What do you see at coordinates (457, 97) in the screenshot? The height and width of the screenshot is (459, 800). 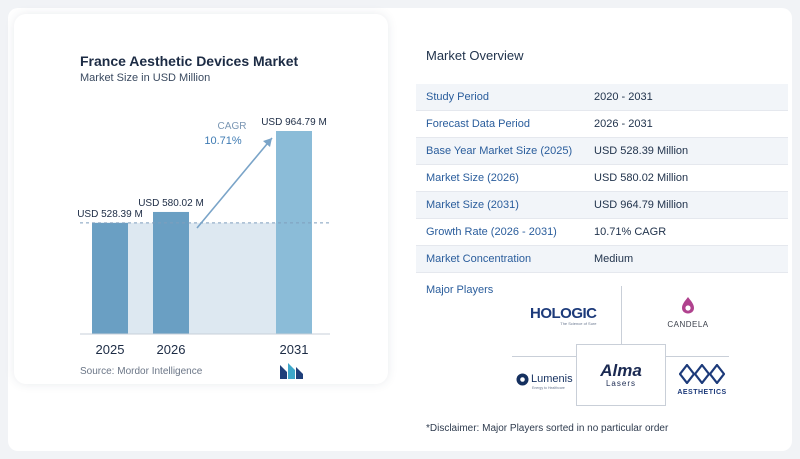 I see `overview-label: Study Period` at bounding box center [457, 97].